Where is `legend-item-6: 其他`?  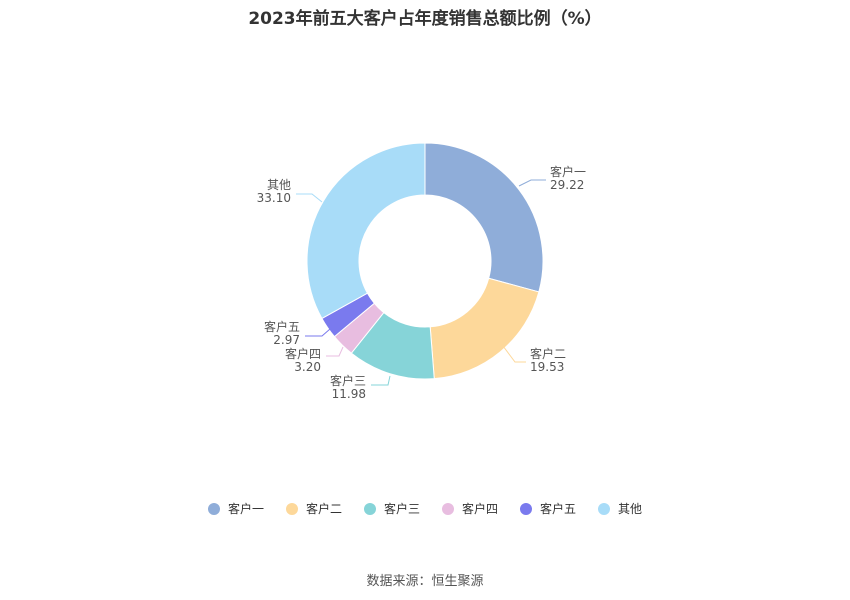 legend-item-6: 其他 is located at coordinates (620, 508).